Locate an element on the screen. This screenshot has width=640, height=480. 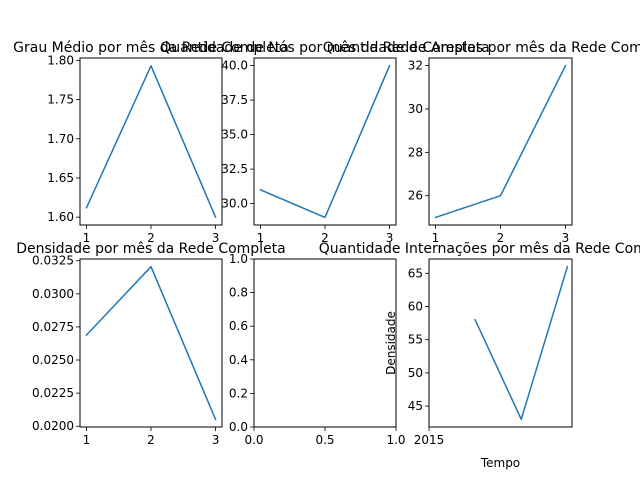
y-tick-label: 65 is located at coordinates (415, 273).